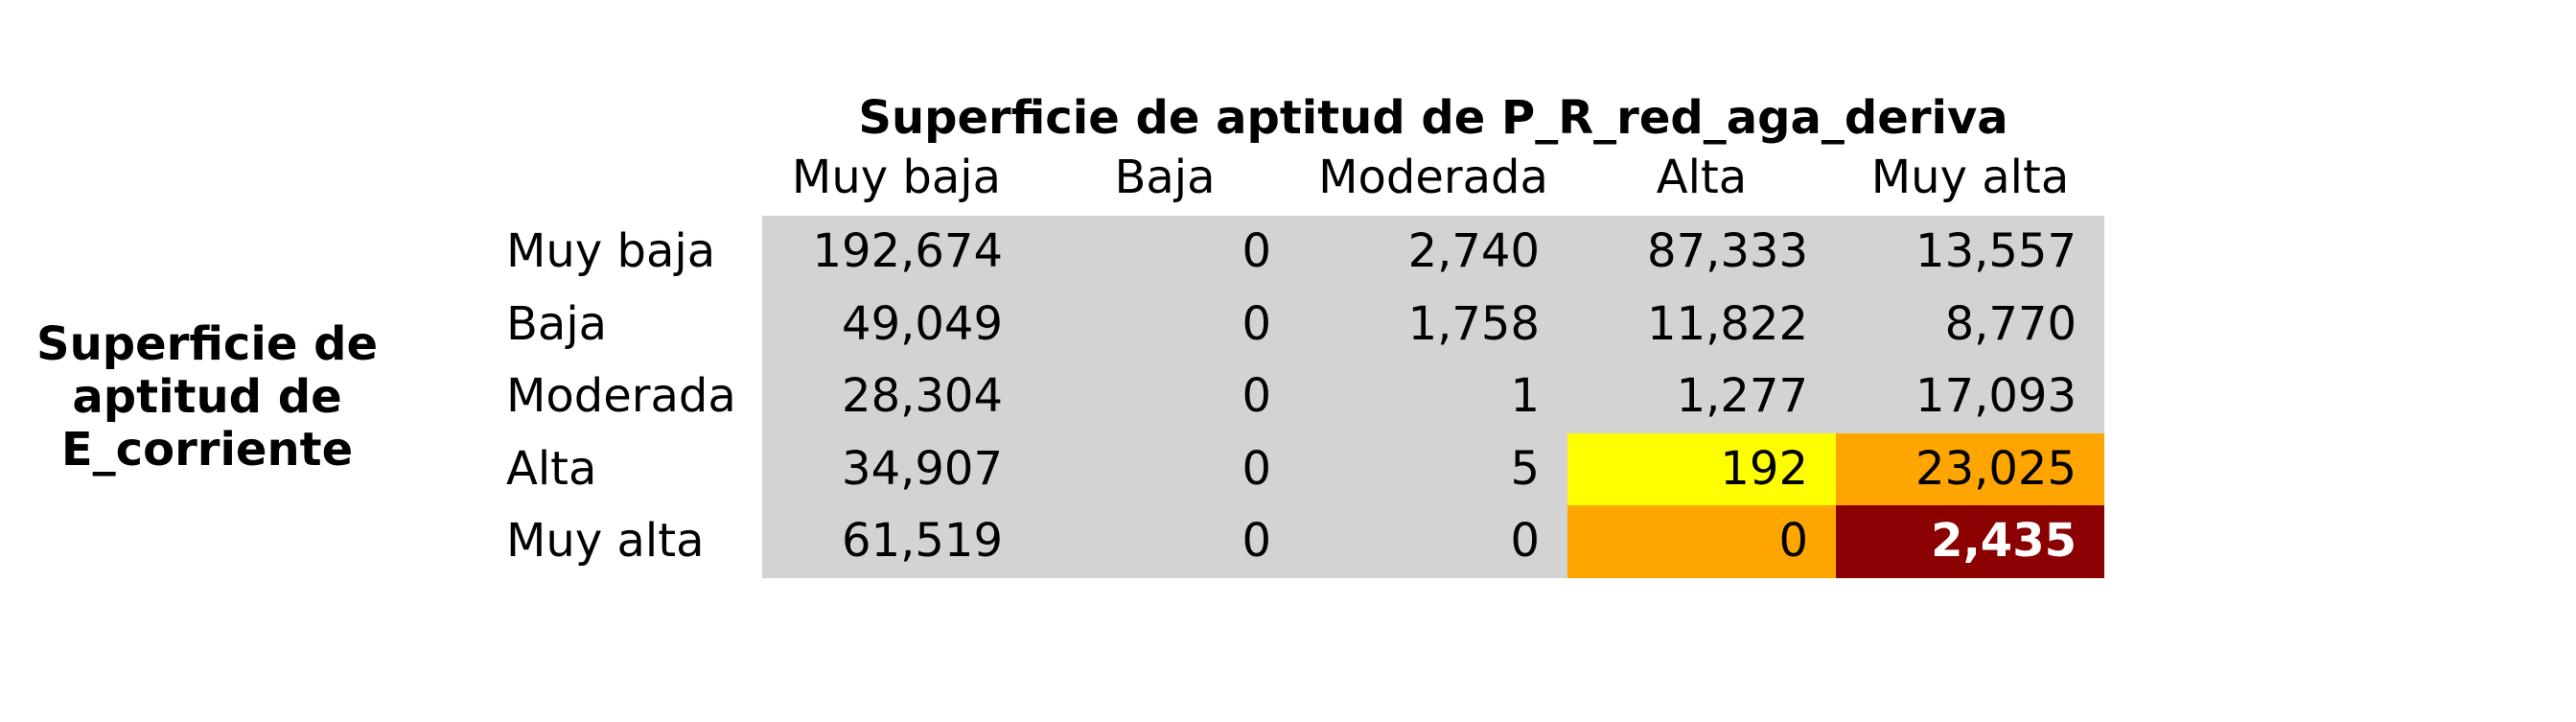 The height and width of the screenshot is (722, 2576). What do you see at coordinates (611, 251) in the screenshot?
I see `row-label: Muy baja` at bounding box center [611, 251].